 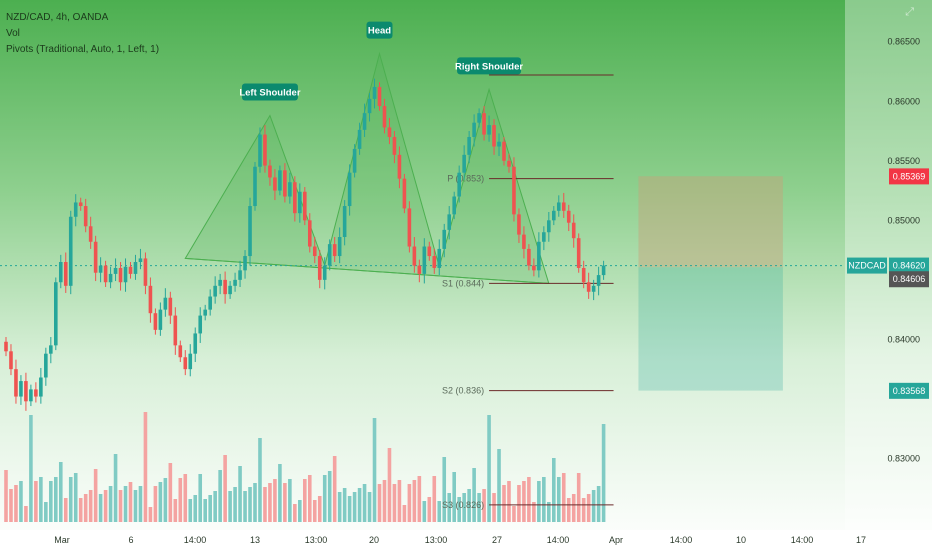 What do you see at coordinates (463, 505) in the screenshot?
I see `pivot-label: S3 (0.826)` at bounding box center [463, 505].